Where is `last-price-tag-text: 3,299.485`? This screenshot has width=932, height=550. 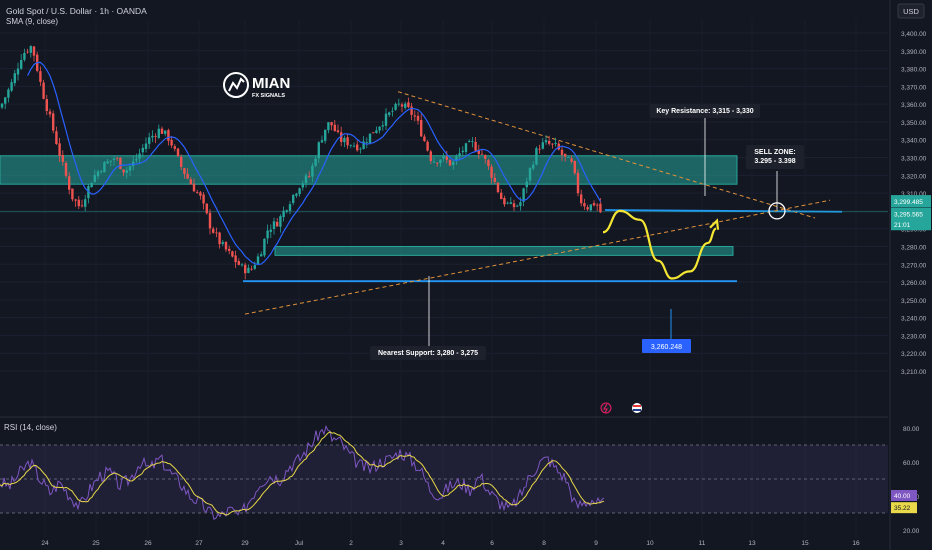
last-price-tag-text: 3,299.485 is located at coordinates (908, 202).